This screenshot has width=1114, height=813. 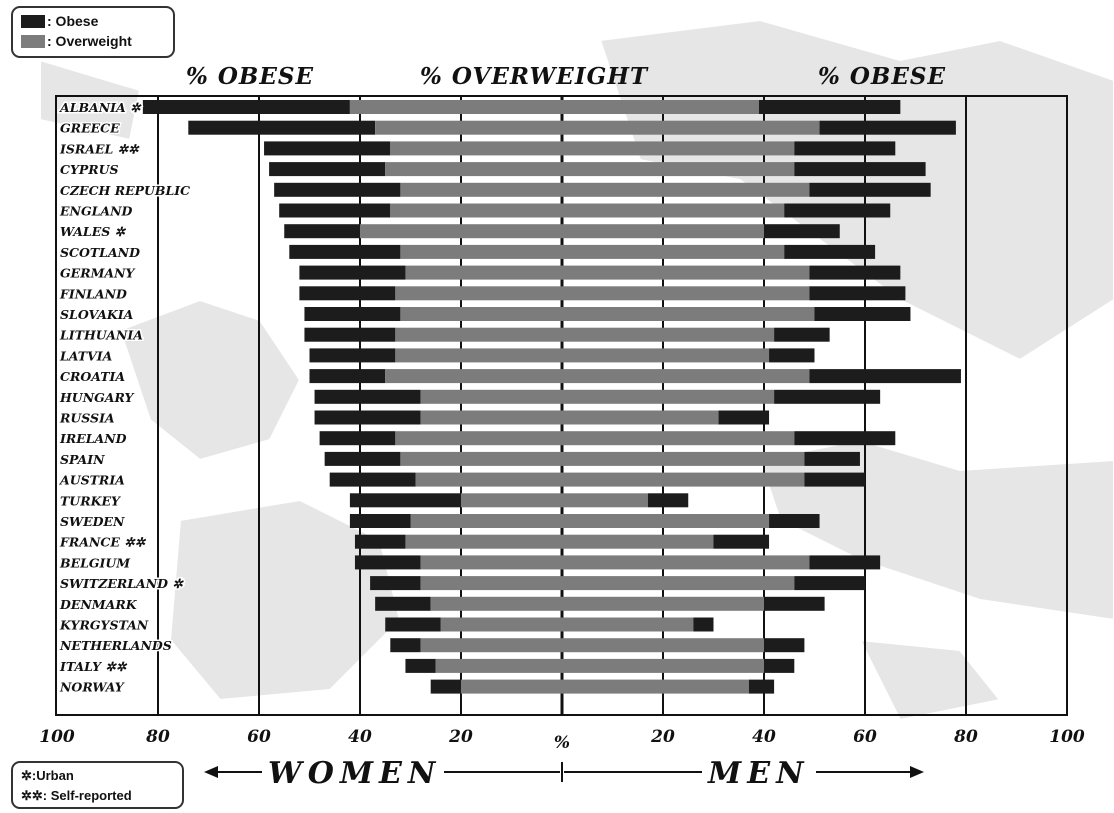 What do you see at coordinates (26, 775) in the screenshot?
I see `urban-symbol: ✲` at bounding box center [26, 775].